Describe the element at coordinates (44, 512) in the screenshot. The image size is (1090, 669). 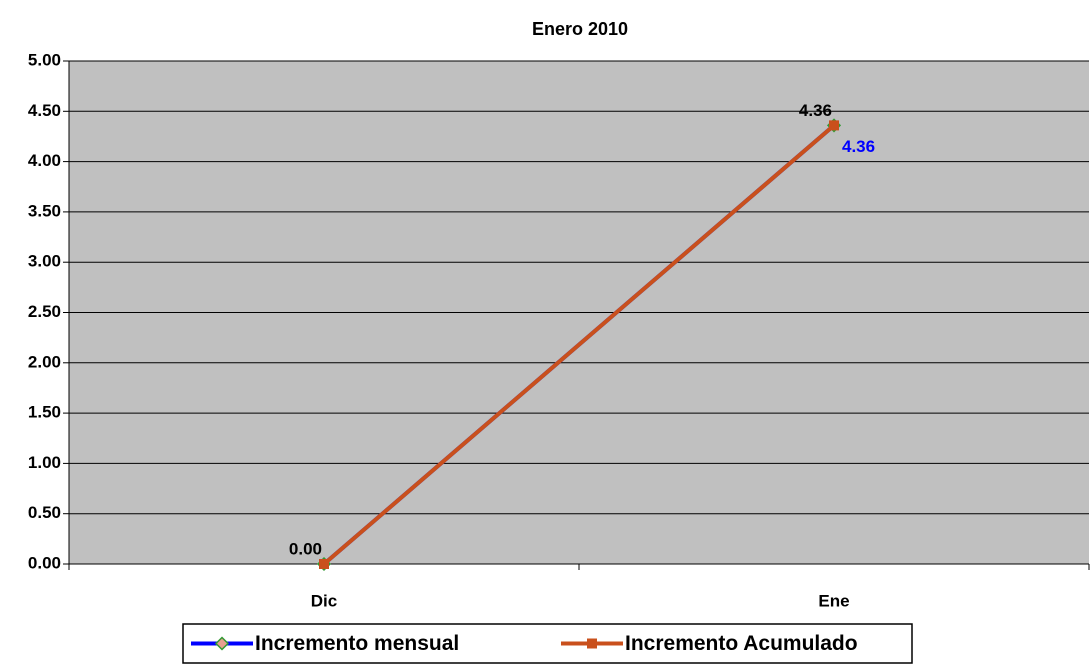
I see `y-tick-label: 0.50` at that location.